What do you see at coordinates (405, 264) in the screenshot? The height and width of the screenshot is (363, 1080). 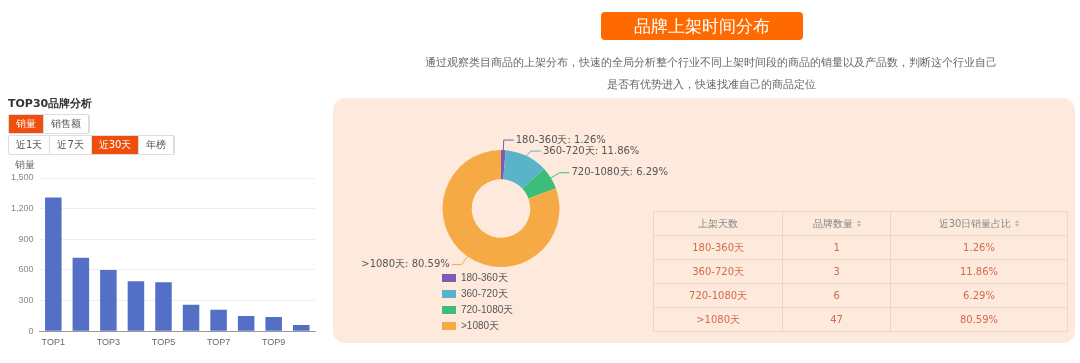 I see `data-label: >1080天: 80.59%` at bounding box center [405, 264].